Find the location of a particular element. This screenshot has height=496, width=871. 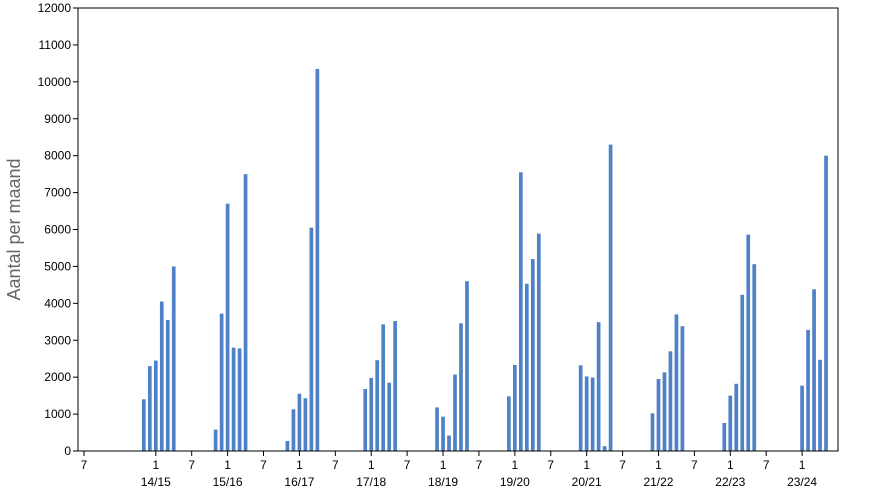

bar-16-17-nov is located at coordinates (287, 446).